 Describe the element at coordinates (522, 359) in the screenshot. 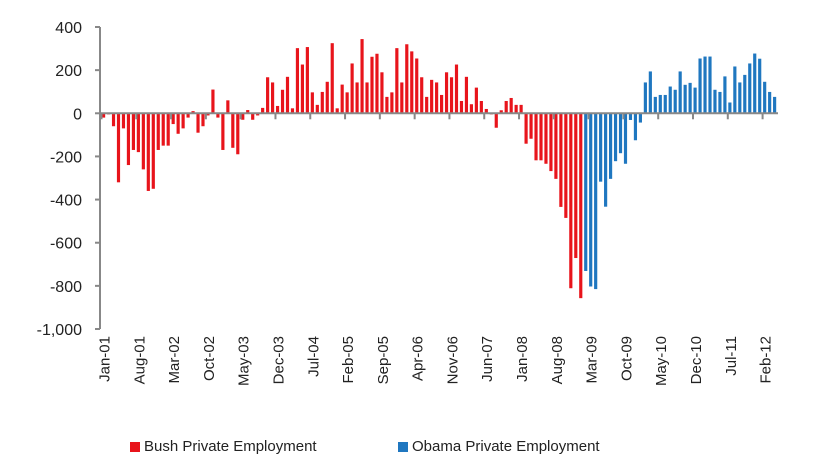

I see `x-tick-label: Jan-08` at that location.